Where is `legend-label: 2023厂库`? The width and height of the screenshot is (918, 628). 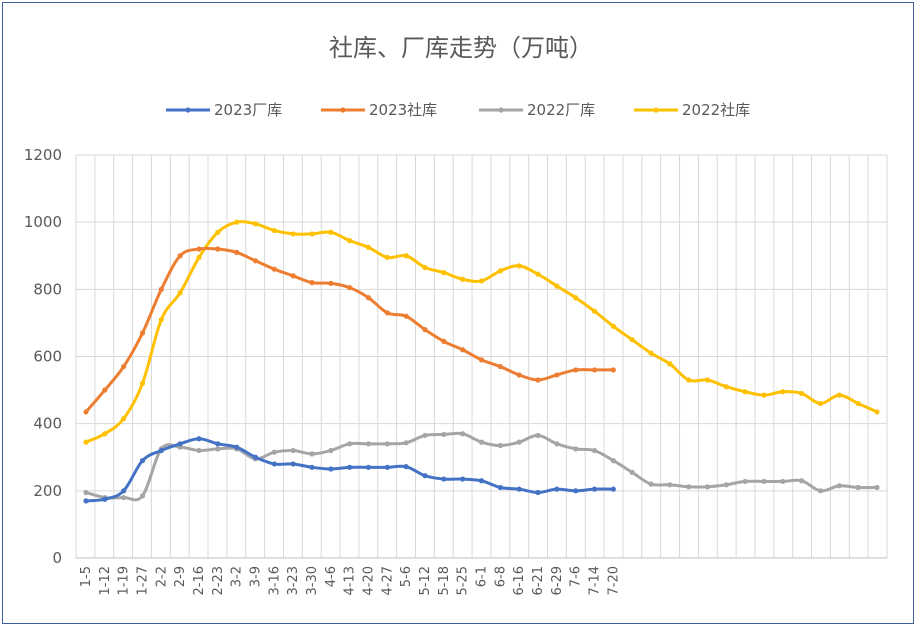 legend-label: 2023厂库 is located at coordinates (248, 110).